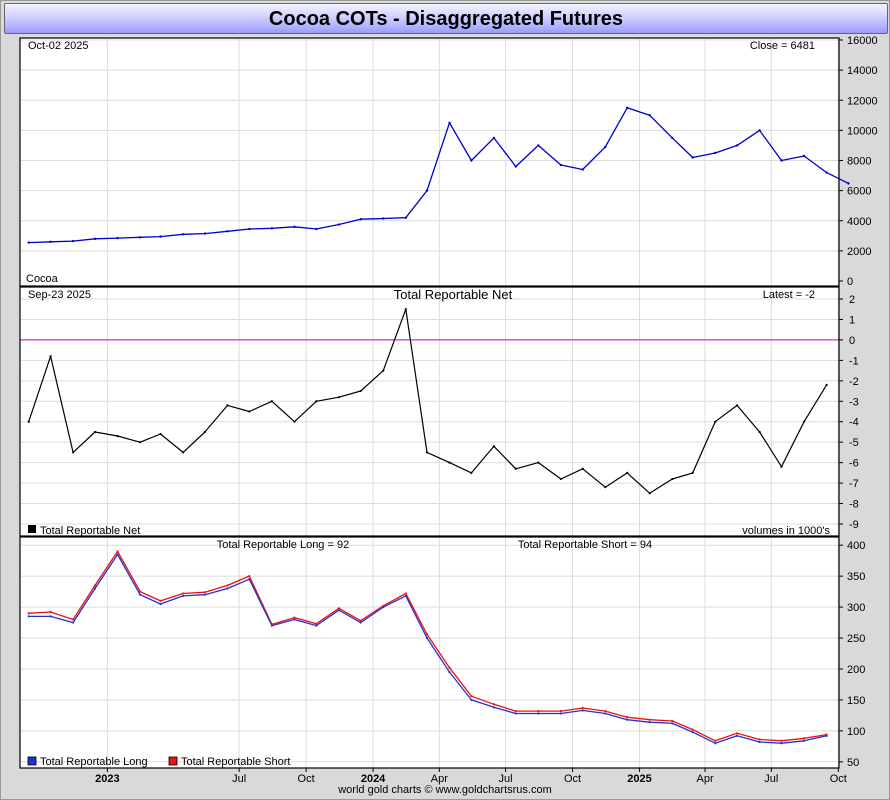  Describe the element at coordinates (704, 779) in the screenshot. I see `x-tick-label: Apr` at that location.